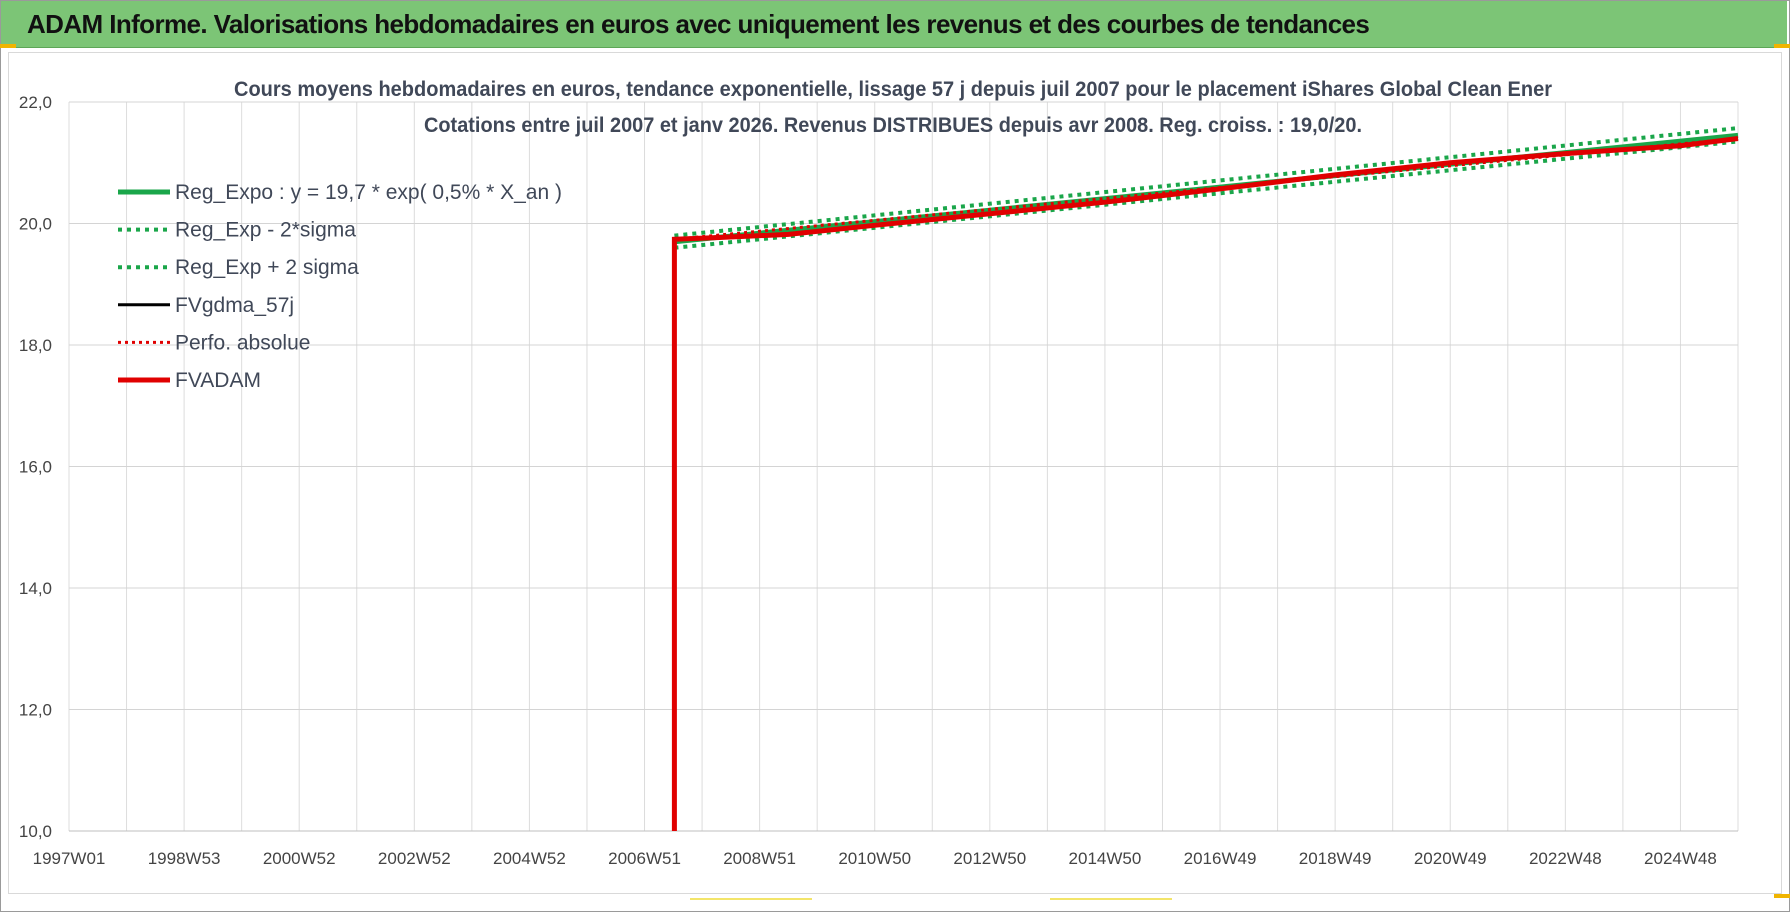 The image size is (1790, 912). What do you see at coordinates (414, 858) in the screenshot?
I see `x-tick-label: 2002W52` at bounding box center [414, 858].